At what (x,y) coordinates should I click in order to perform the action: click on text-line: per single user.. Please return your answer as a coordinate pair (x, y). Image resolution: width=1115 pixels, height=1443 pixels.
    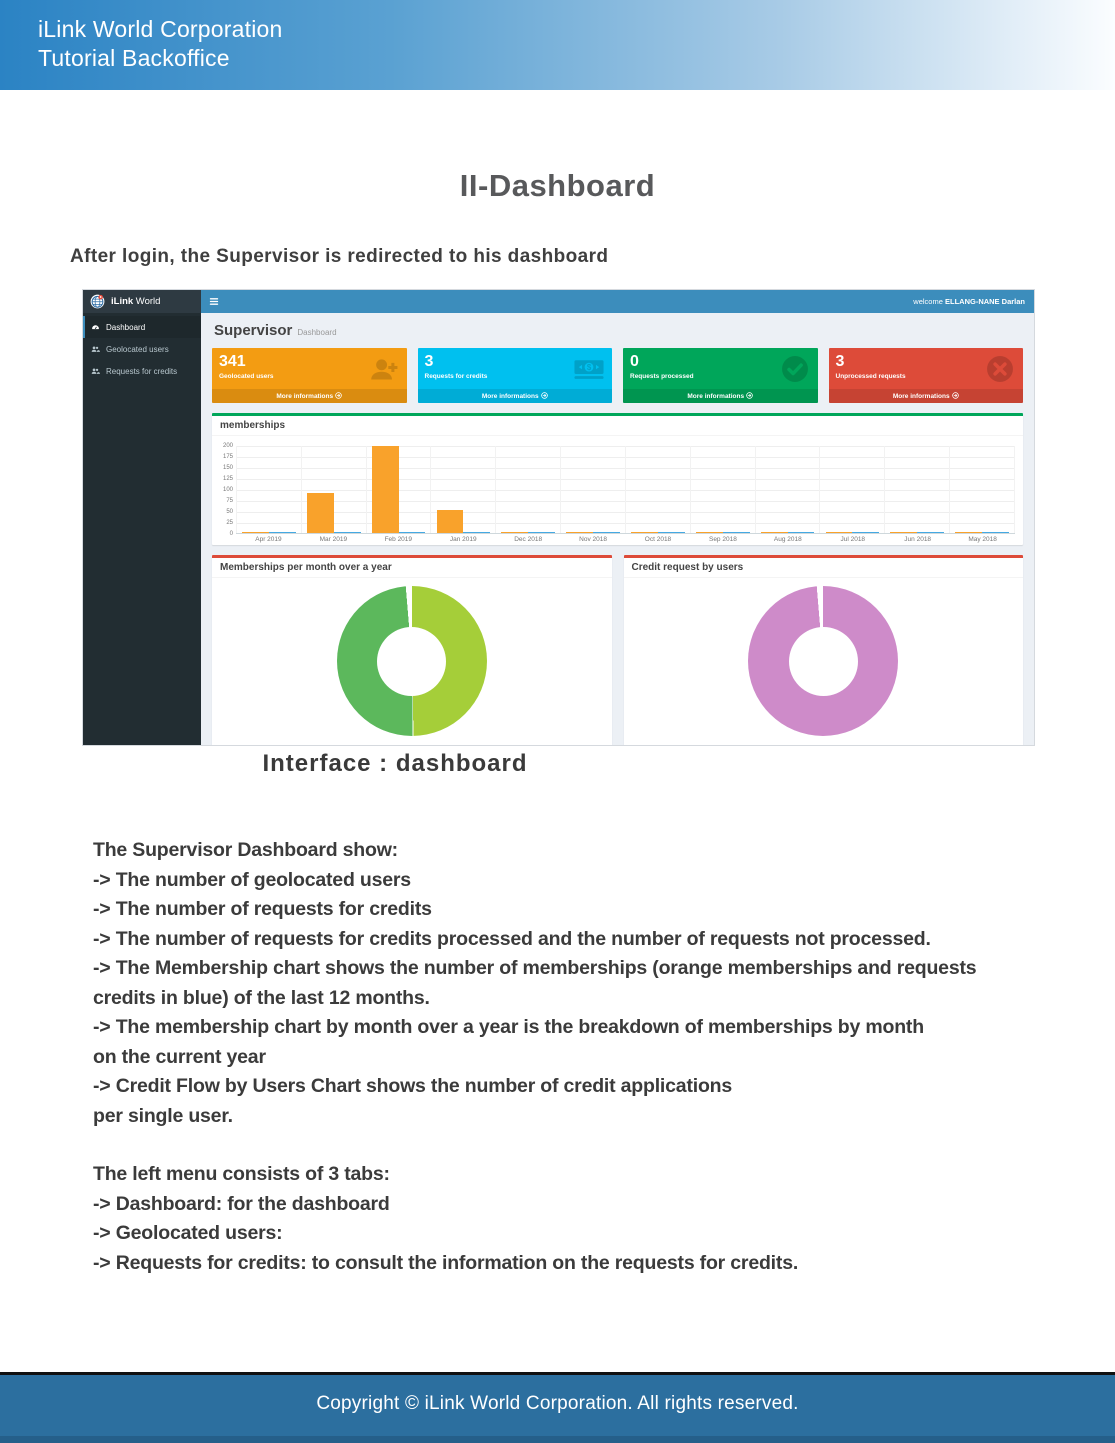
    Looking at the image, I should click on (163, 1115).